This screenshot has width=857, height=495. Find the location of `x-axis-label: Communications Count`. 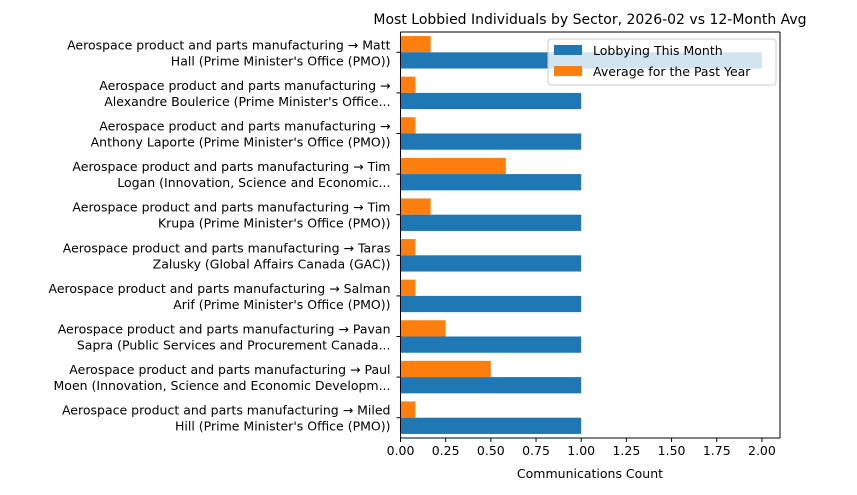

x-axis-label: Communications Count is located at coordinates (590, 473).